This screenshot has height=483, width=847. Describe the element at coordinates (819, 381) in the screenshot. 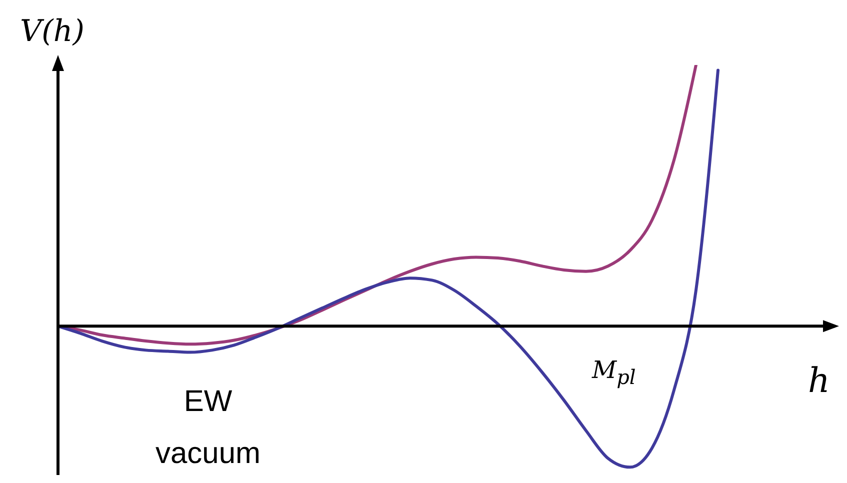

I see `x-axis-title: h` at that location.